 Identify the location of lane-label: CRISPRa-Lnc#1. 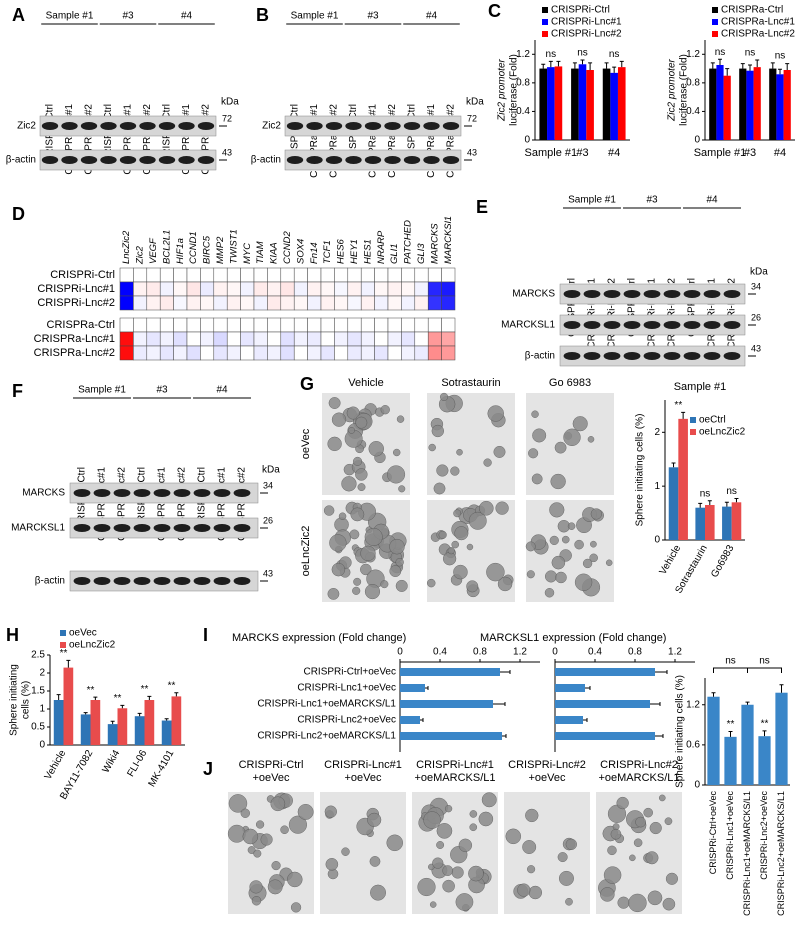
(314, 141).